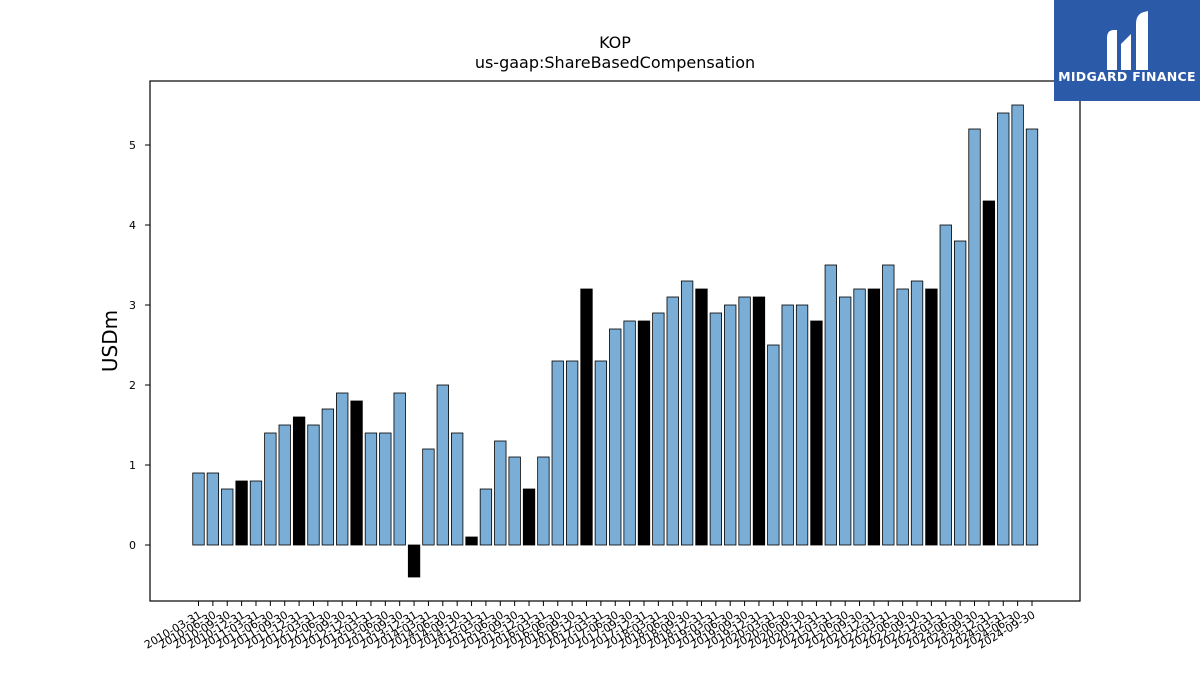 The image size is (1200, 675). What do you see at coordinates (110, 341) in the screenshot?
I see `y-axis-label: USDm` at bounding box center [110, 341].